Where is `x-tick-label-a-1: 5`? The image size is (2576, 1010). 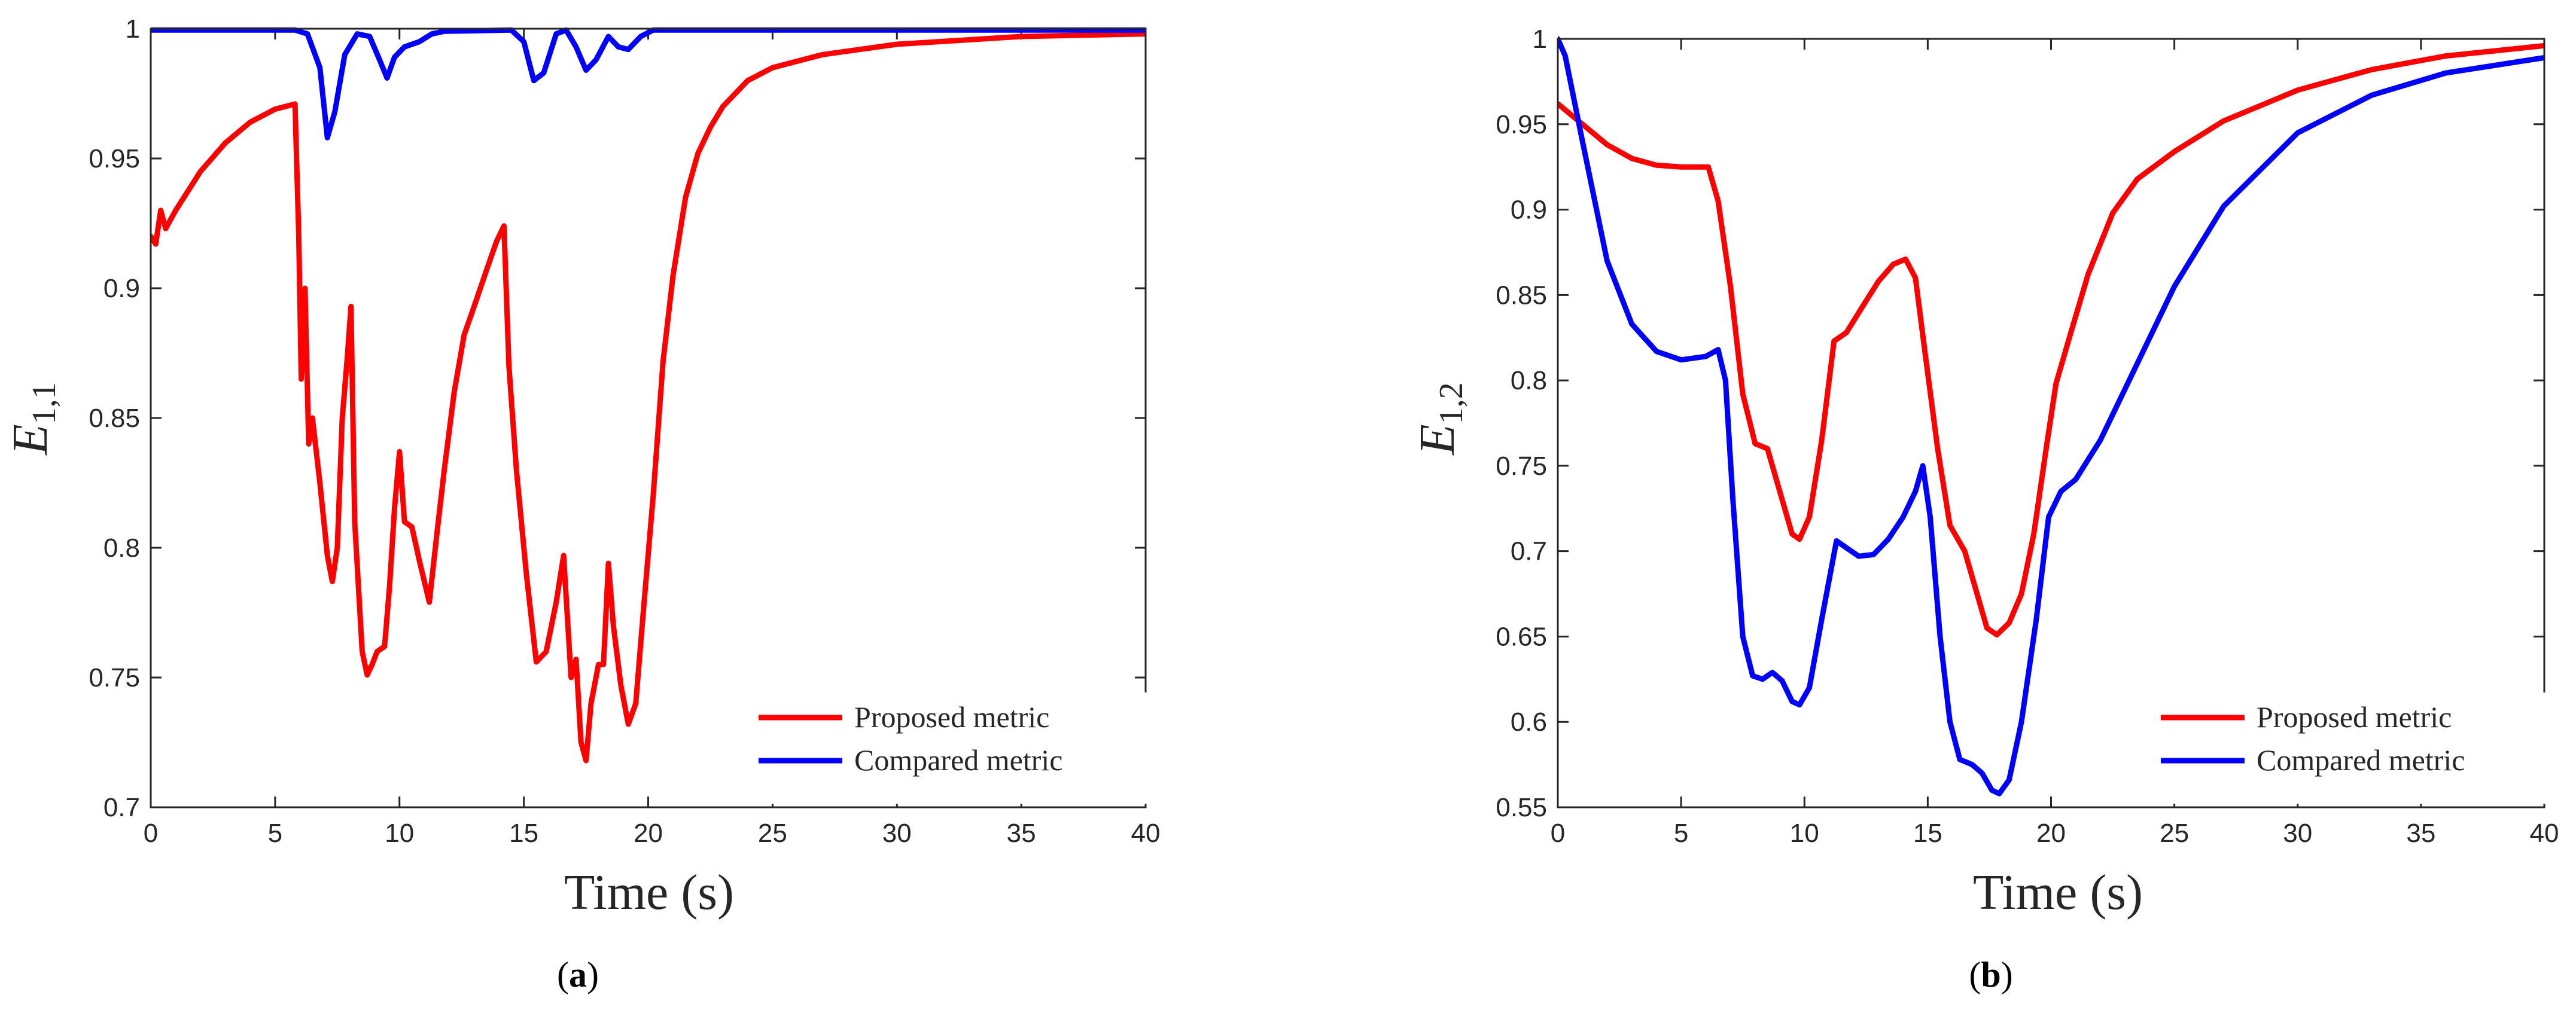 x-tick-label-a-1: 5 is located at coordinates (275, 833).